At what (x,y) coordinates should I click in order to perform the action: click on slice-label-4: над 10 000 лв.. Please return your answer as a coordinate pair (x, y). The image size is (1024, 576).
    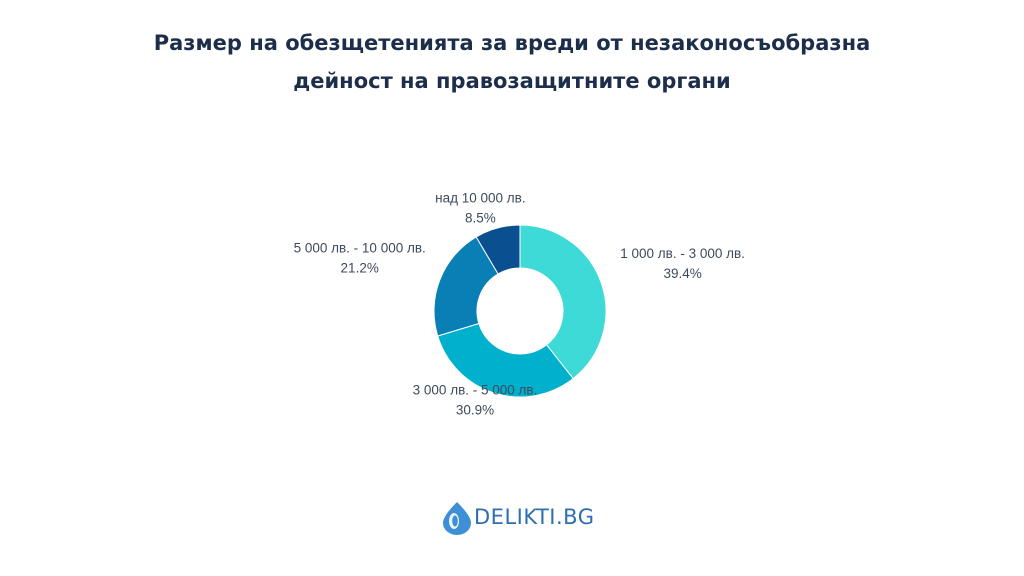
    Looking at the image, I should click on (480, 198).